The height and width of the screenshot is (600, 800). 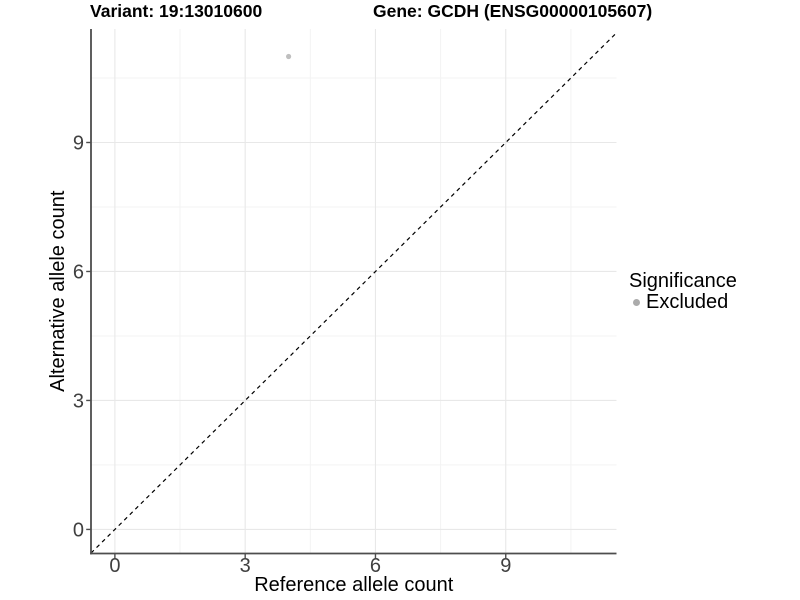 I want to click on legend-item-excluded: Excluded, so click(x=683, y=302).